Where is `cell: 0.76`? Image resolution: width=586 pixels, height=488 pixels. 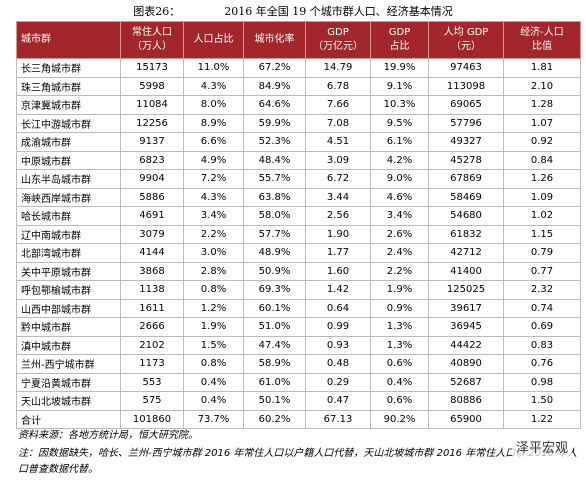
cell: 0.76 is located at coordinates (542, 364).